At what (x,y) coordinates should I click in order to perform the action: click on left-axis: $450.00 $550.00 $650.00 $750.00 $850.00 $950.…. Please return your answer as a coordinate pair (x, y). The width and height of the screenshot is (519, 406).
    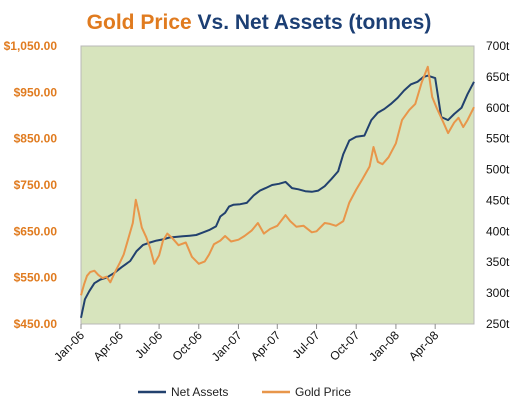
    Looking at the image, I should click on (31, 185).